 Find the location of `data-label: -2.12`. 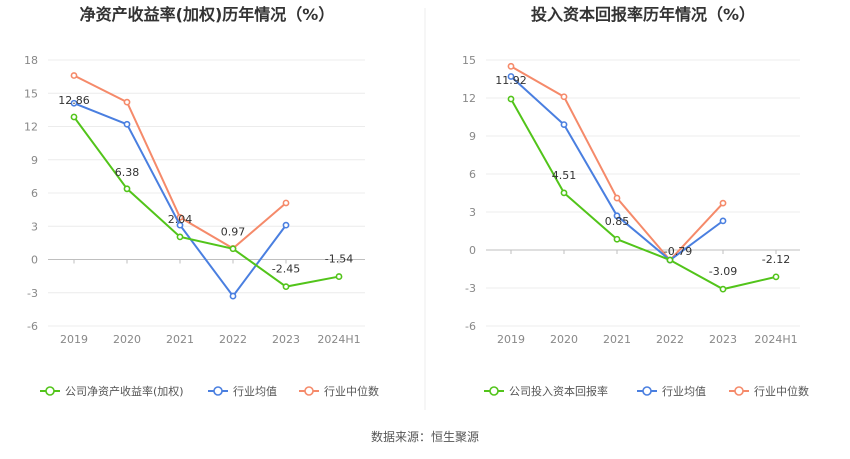

data-label: -2.12 is located at coordinates (776, 259).